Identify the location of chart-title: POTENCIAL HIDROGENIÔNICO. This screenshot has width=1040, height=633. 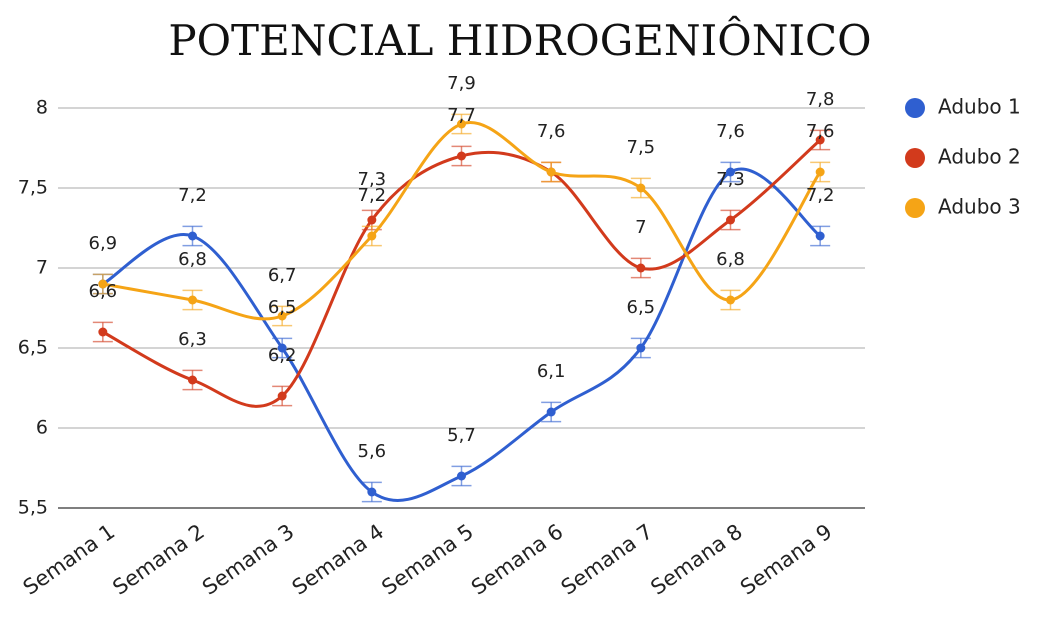
(519, 40).